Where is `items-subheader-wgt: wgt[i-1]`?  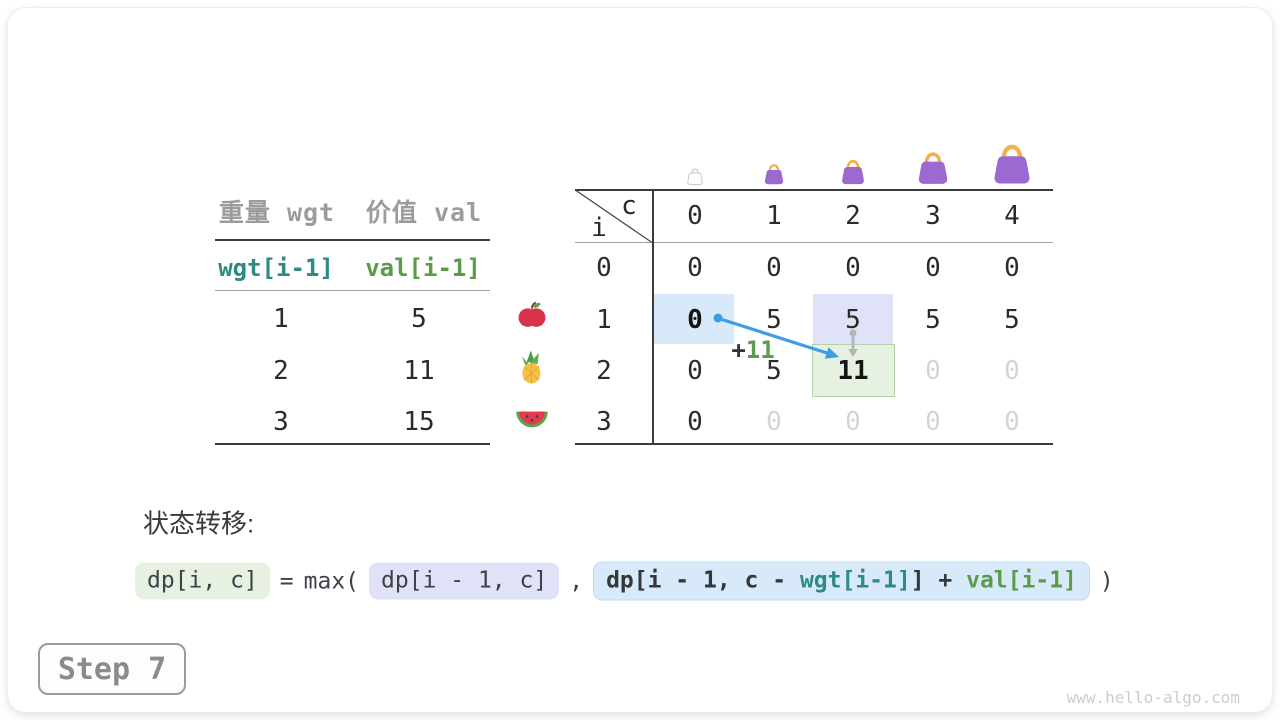
items-subheader-wgt: wgt[i-1] is located at coordinates (276, 268).